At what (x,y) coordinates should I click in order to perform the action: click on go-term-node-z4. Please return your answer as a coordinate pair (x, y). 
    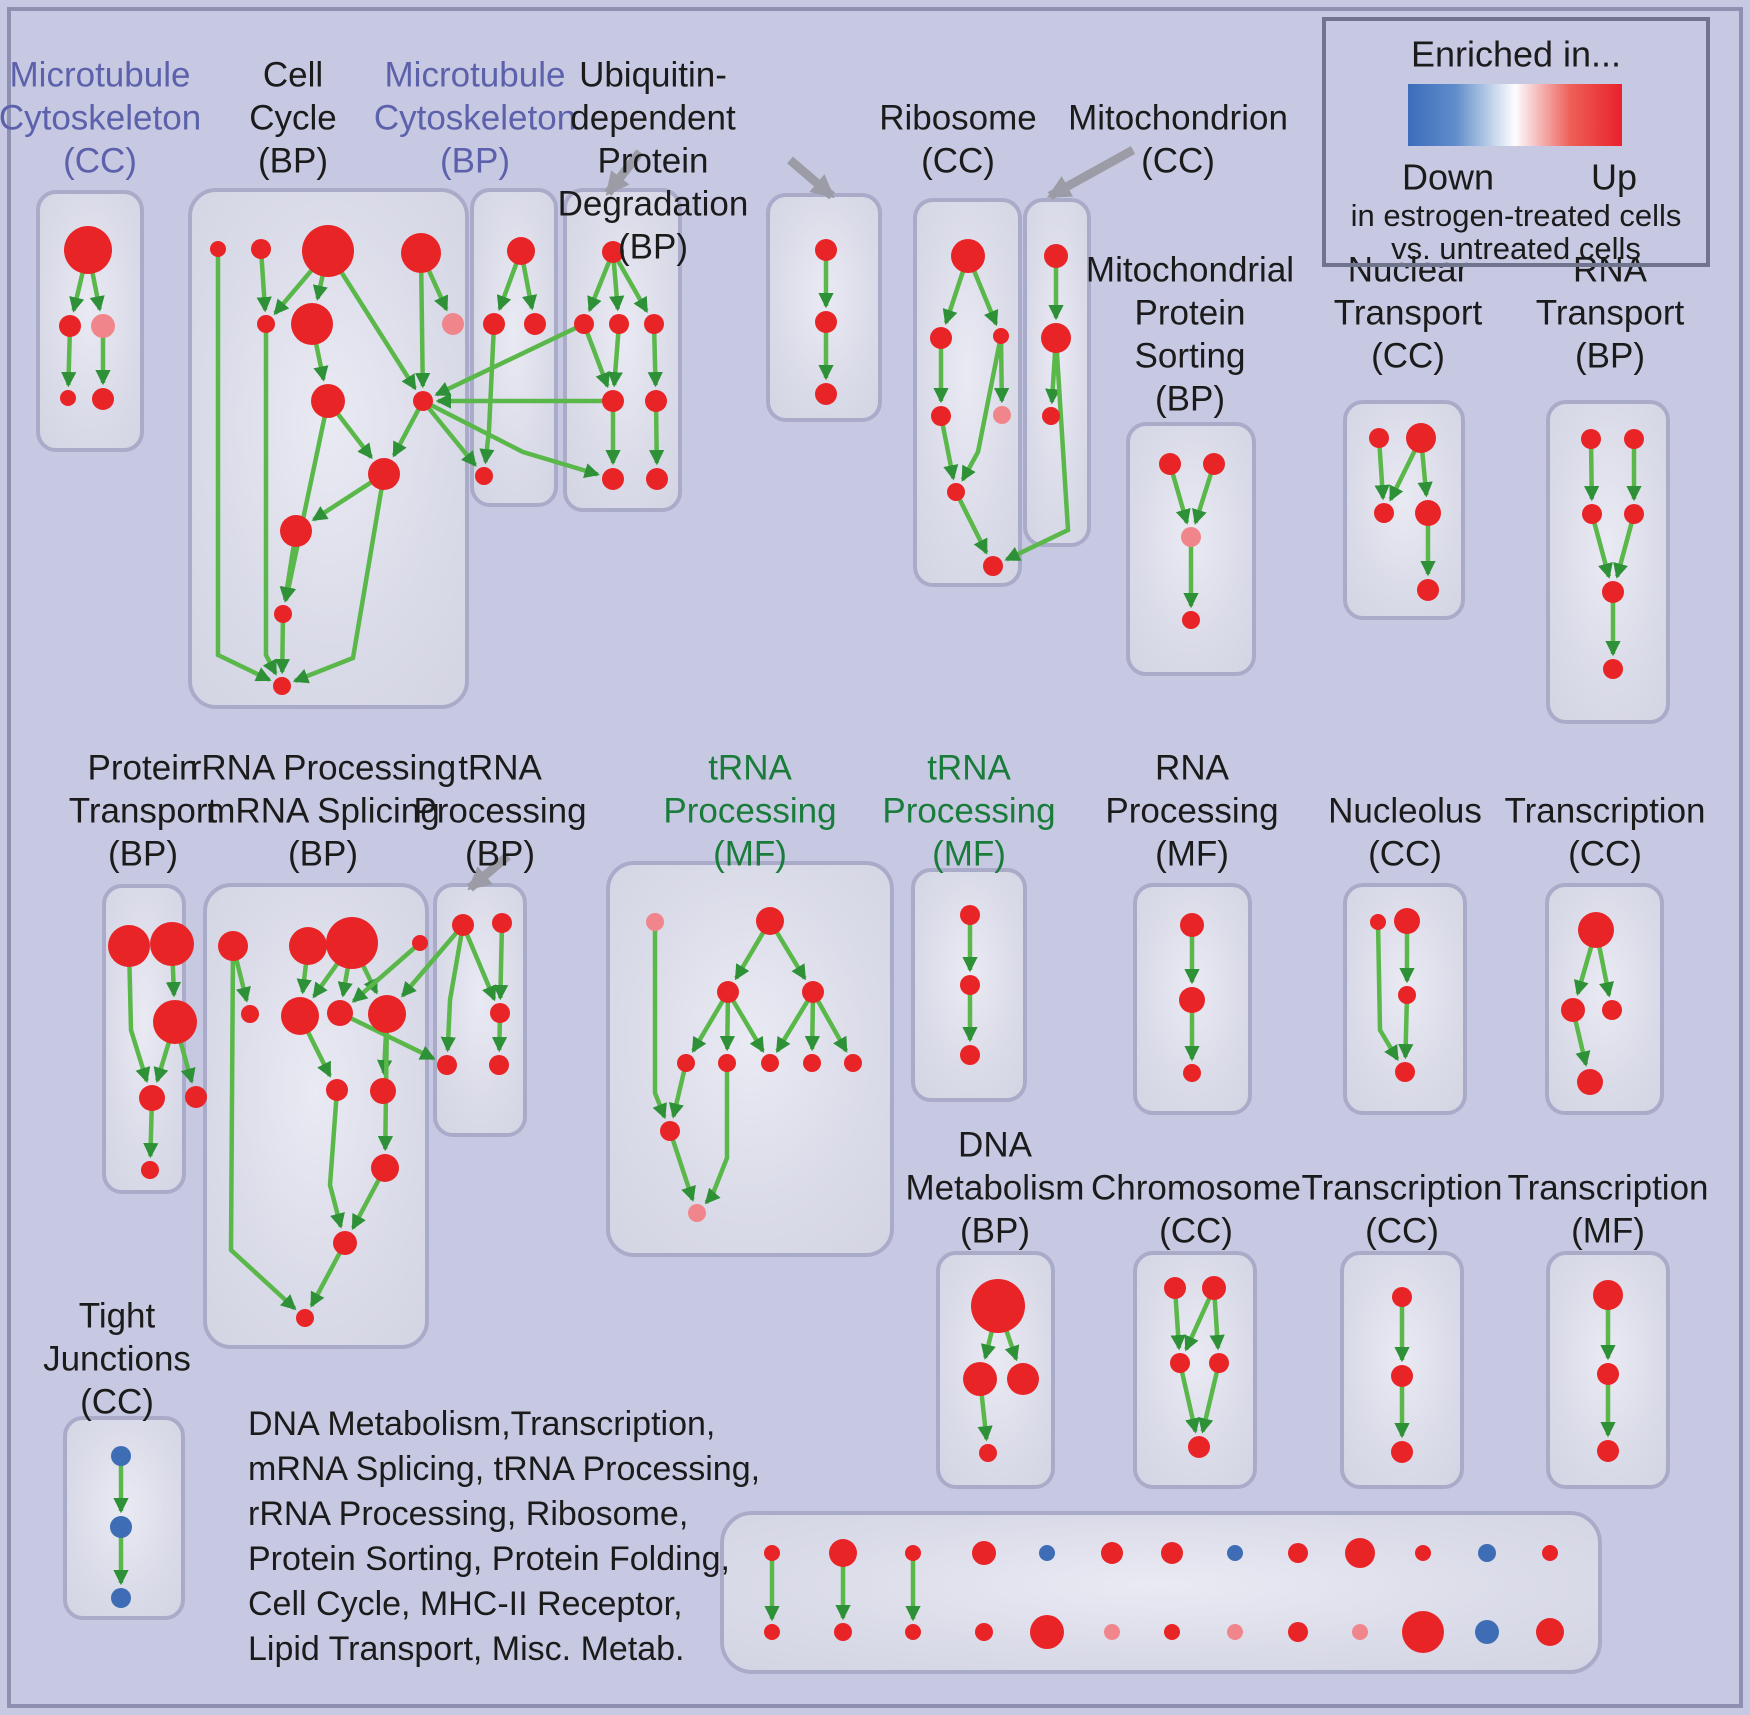
    Looking at the image, I should click on (1405, 1072).